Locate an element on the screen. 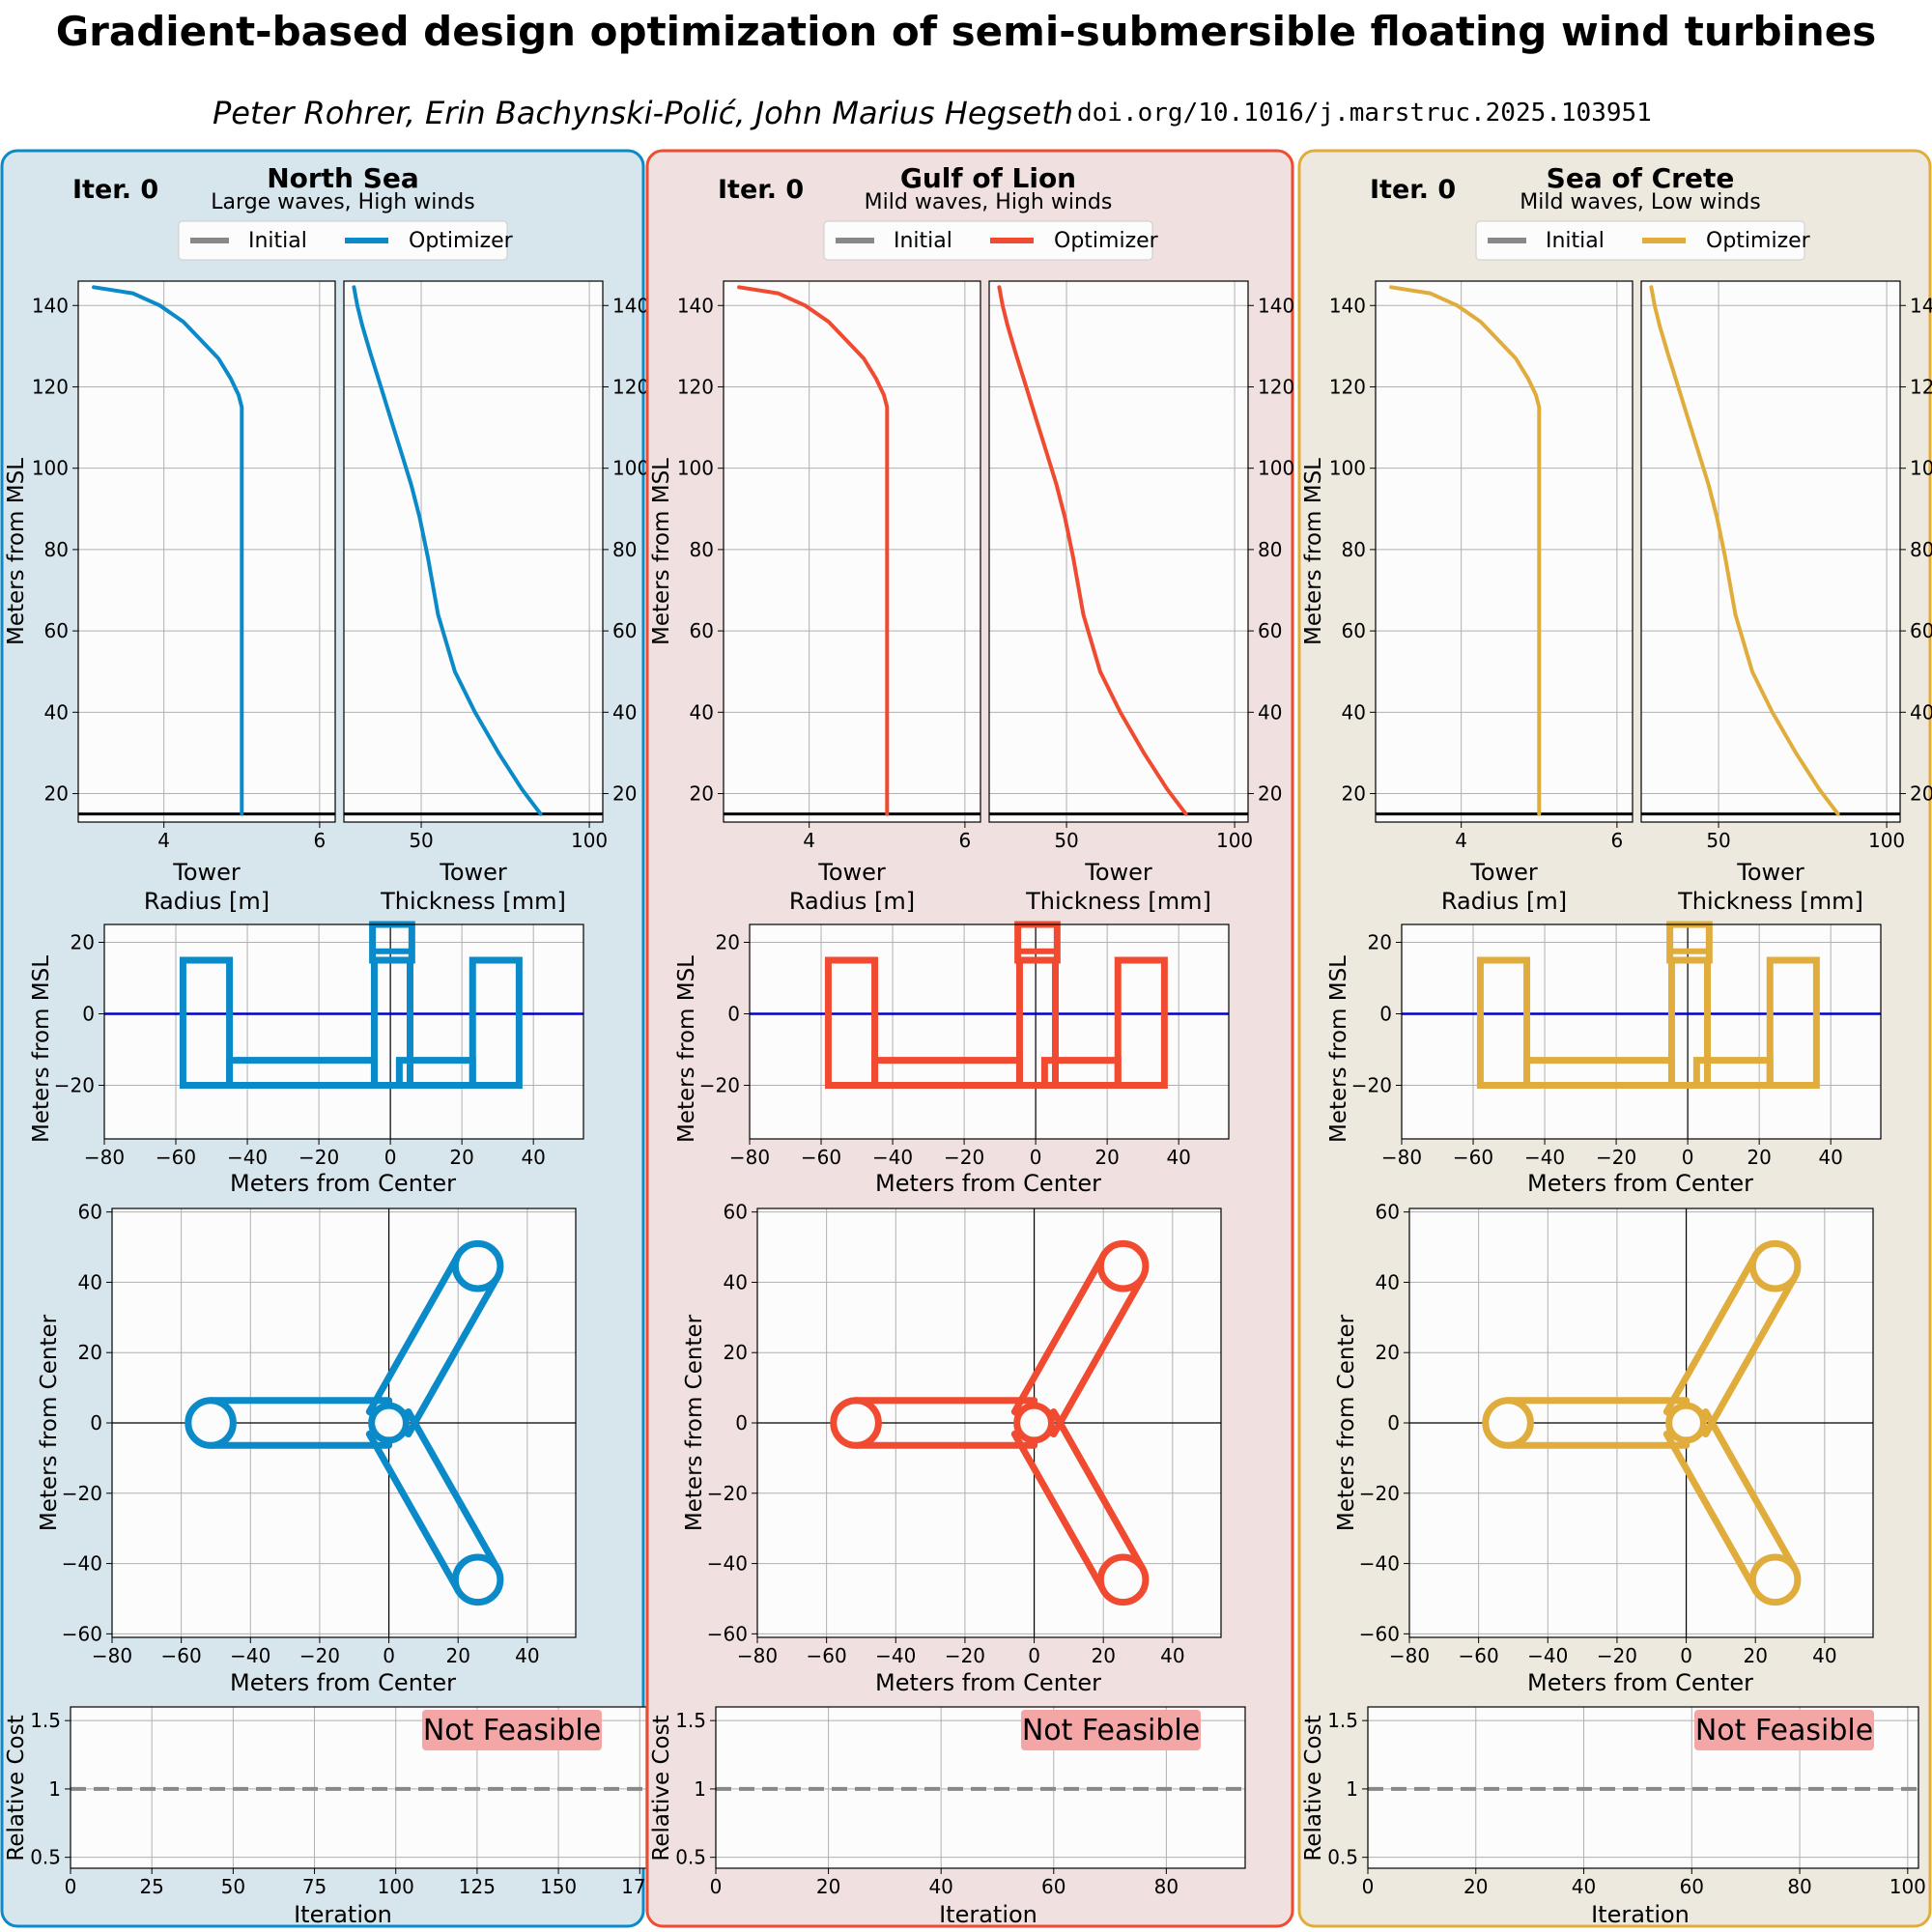 The image size is (1932, 1932). x-tick-label: −60 is located at coordinates (1473, 1157).